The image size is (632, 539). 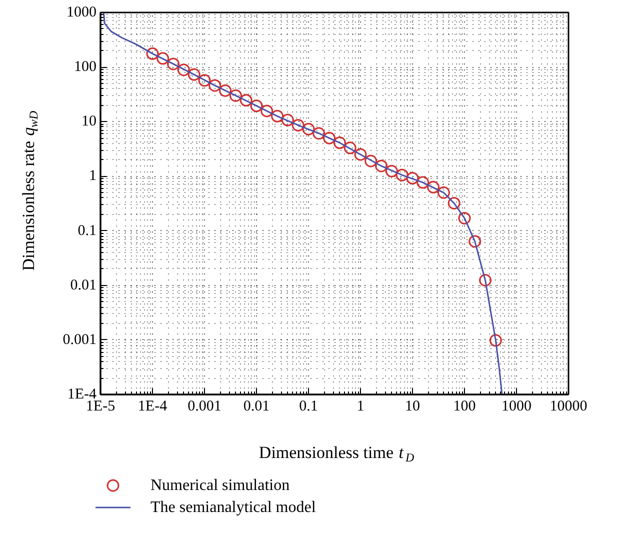 I want to click on x-tick-label: 1E-5, so click(x=101, y=406).